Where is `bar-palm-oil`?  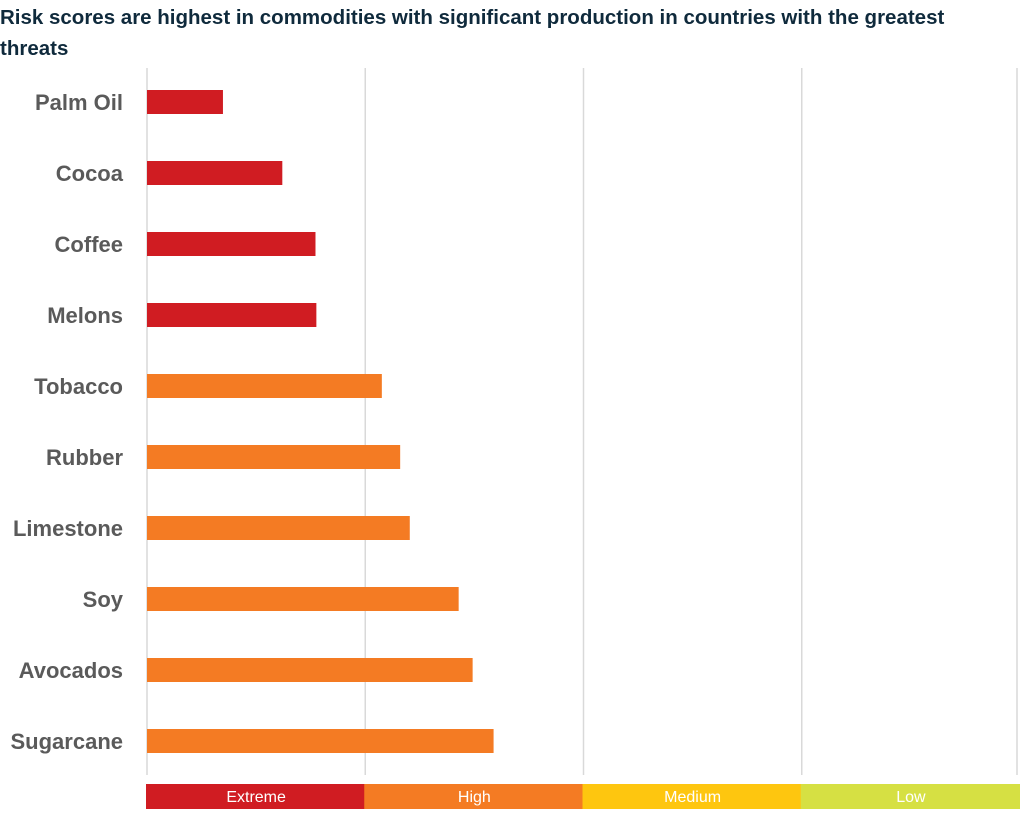
bar-palm-oil is located at coordinates (185, 102).